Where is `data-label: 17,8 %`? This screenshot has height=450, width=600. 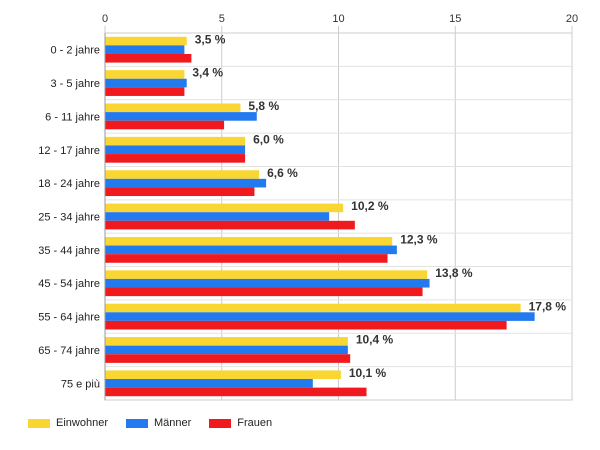
data-label: 17,8 % is located at coordinates (548, 306).